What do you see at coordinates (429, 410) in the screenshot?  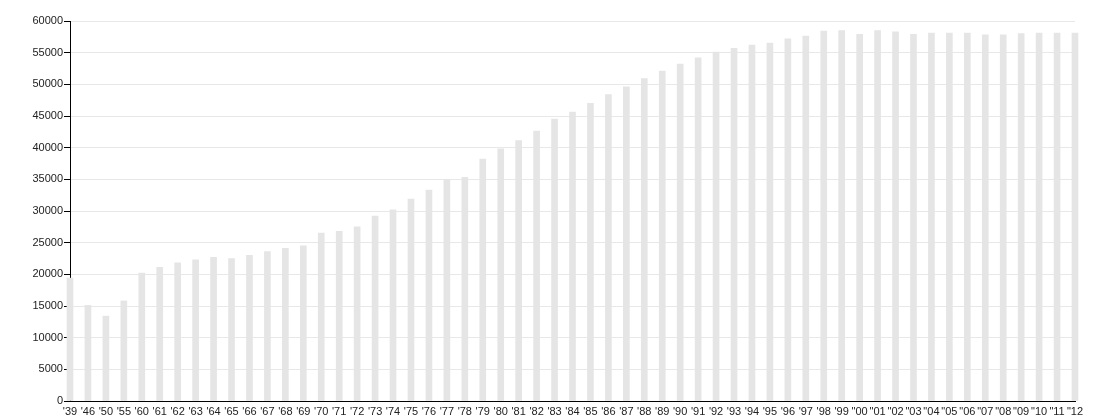 I see `x-tick-label: '76` at bounding box center [429, 410].